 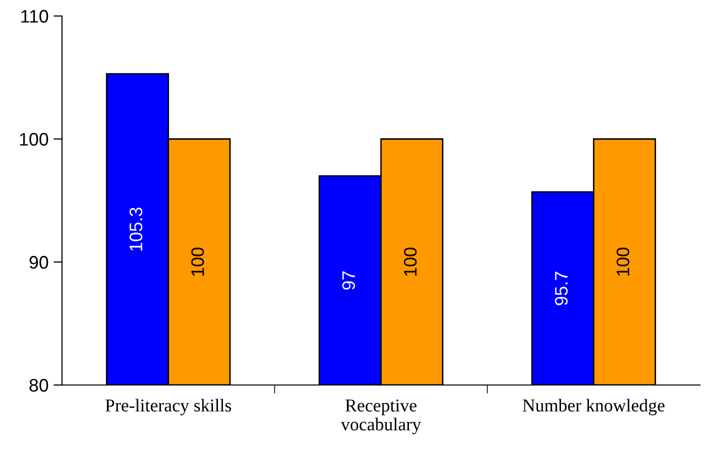 What do you see at coordinates (136, 229) in the screenshot?
I see `data-label: 105.3` at bounding box center [136, 229].